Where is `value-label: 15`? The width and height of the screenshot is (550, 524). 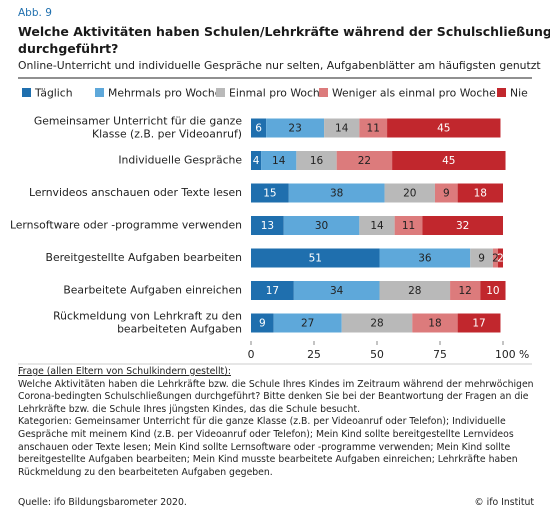
value-label: 15 is located at coordinates (269, 194).